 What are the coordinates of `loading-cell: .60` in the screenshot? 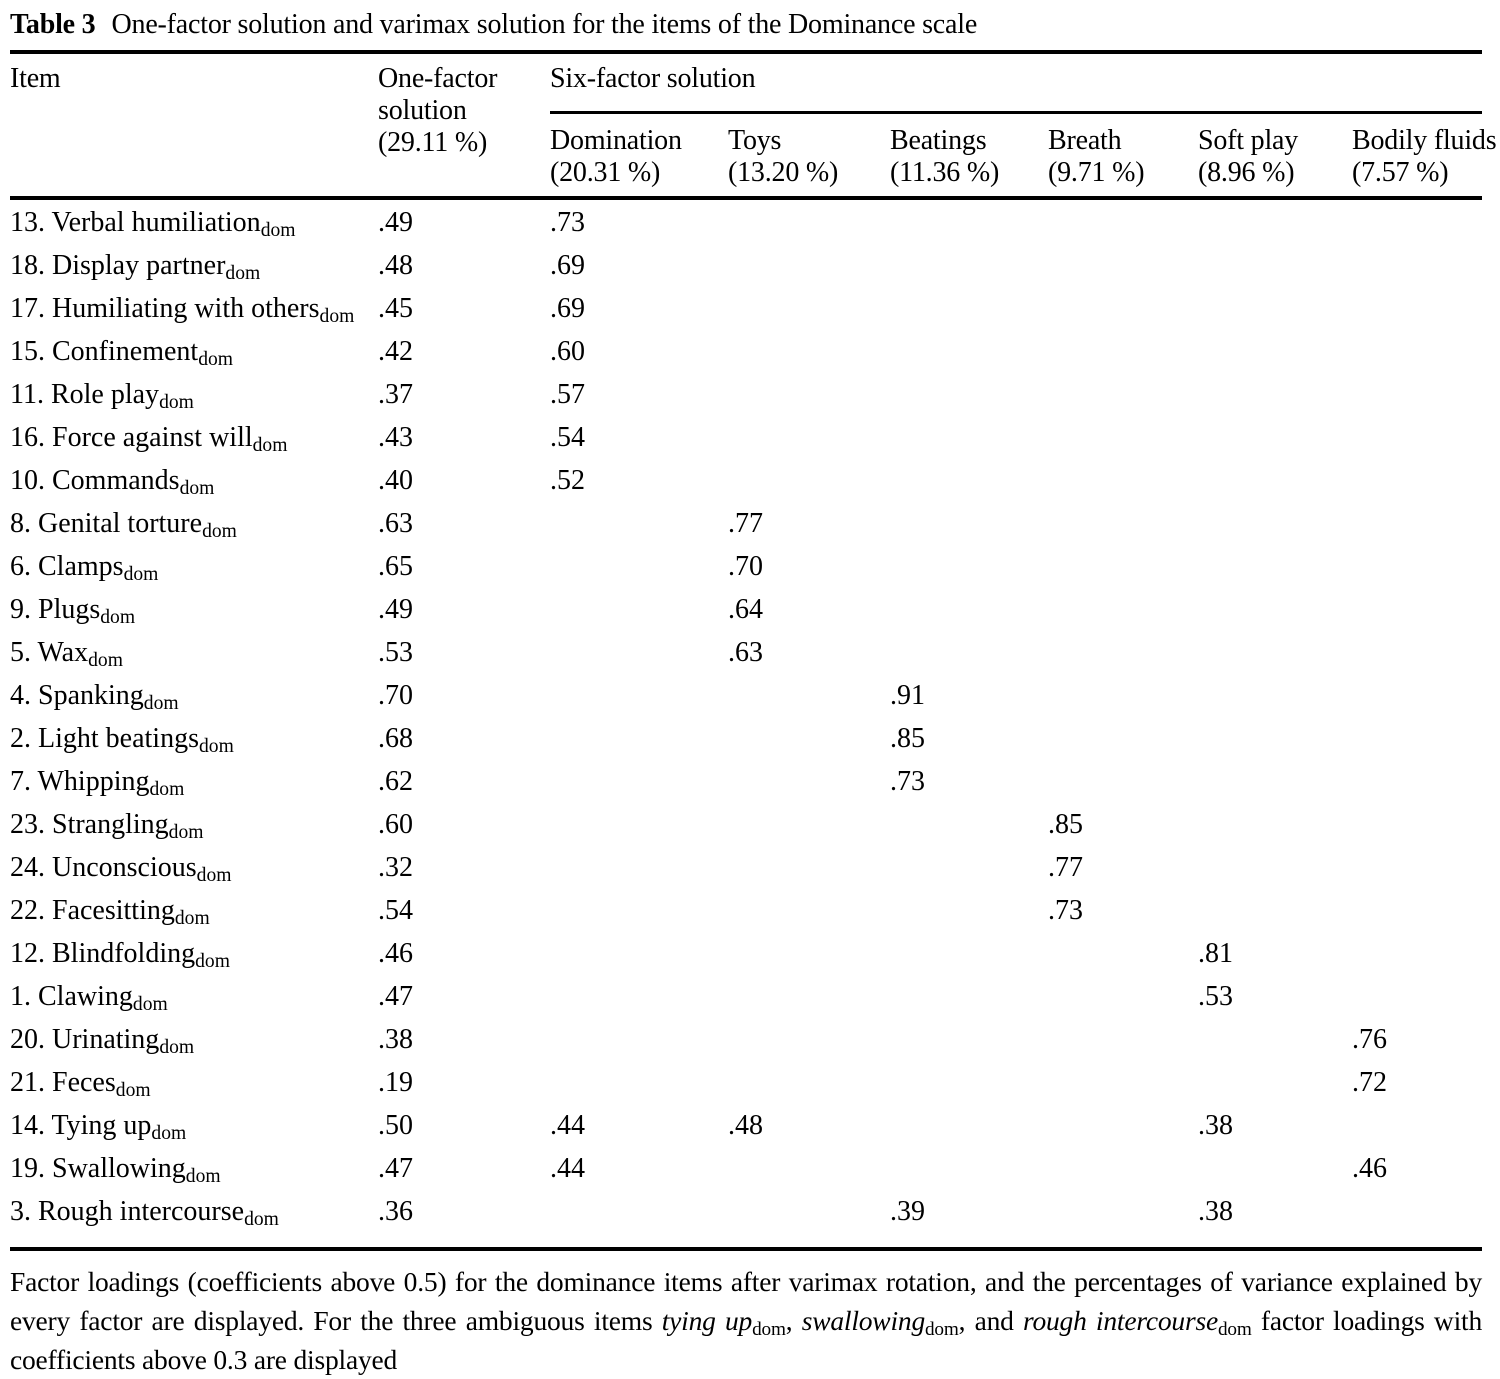 It's located at (567, 351).